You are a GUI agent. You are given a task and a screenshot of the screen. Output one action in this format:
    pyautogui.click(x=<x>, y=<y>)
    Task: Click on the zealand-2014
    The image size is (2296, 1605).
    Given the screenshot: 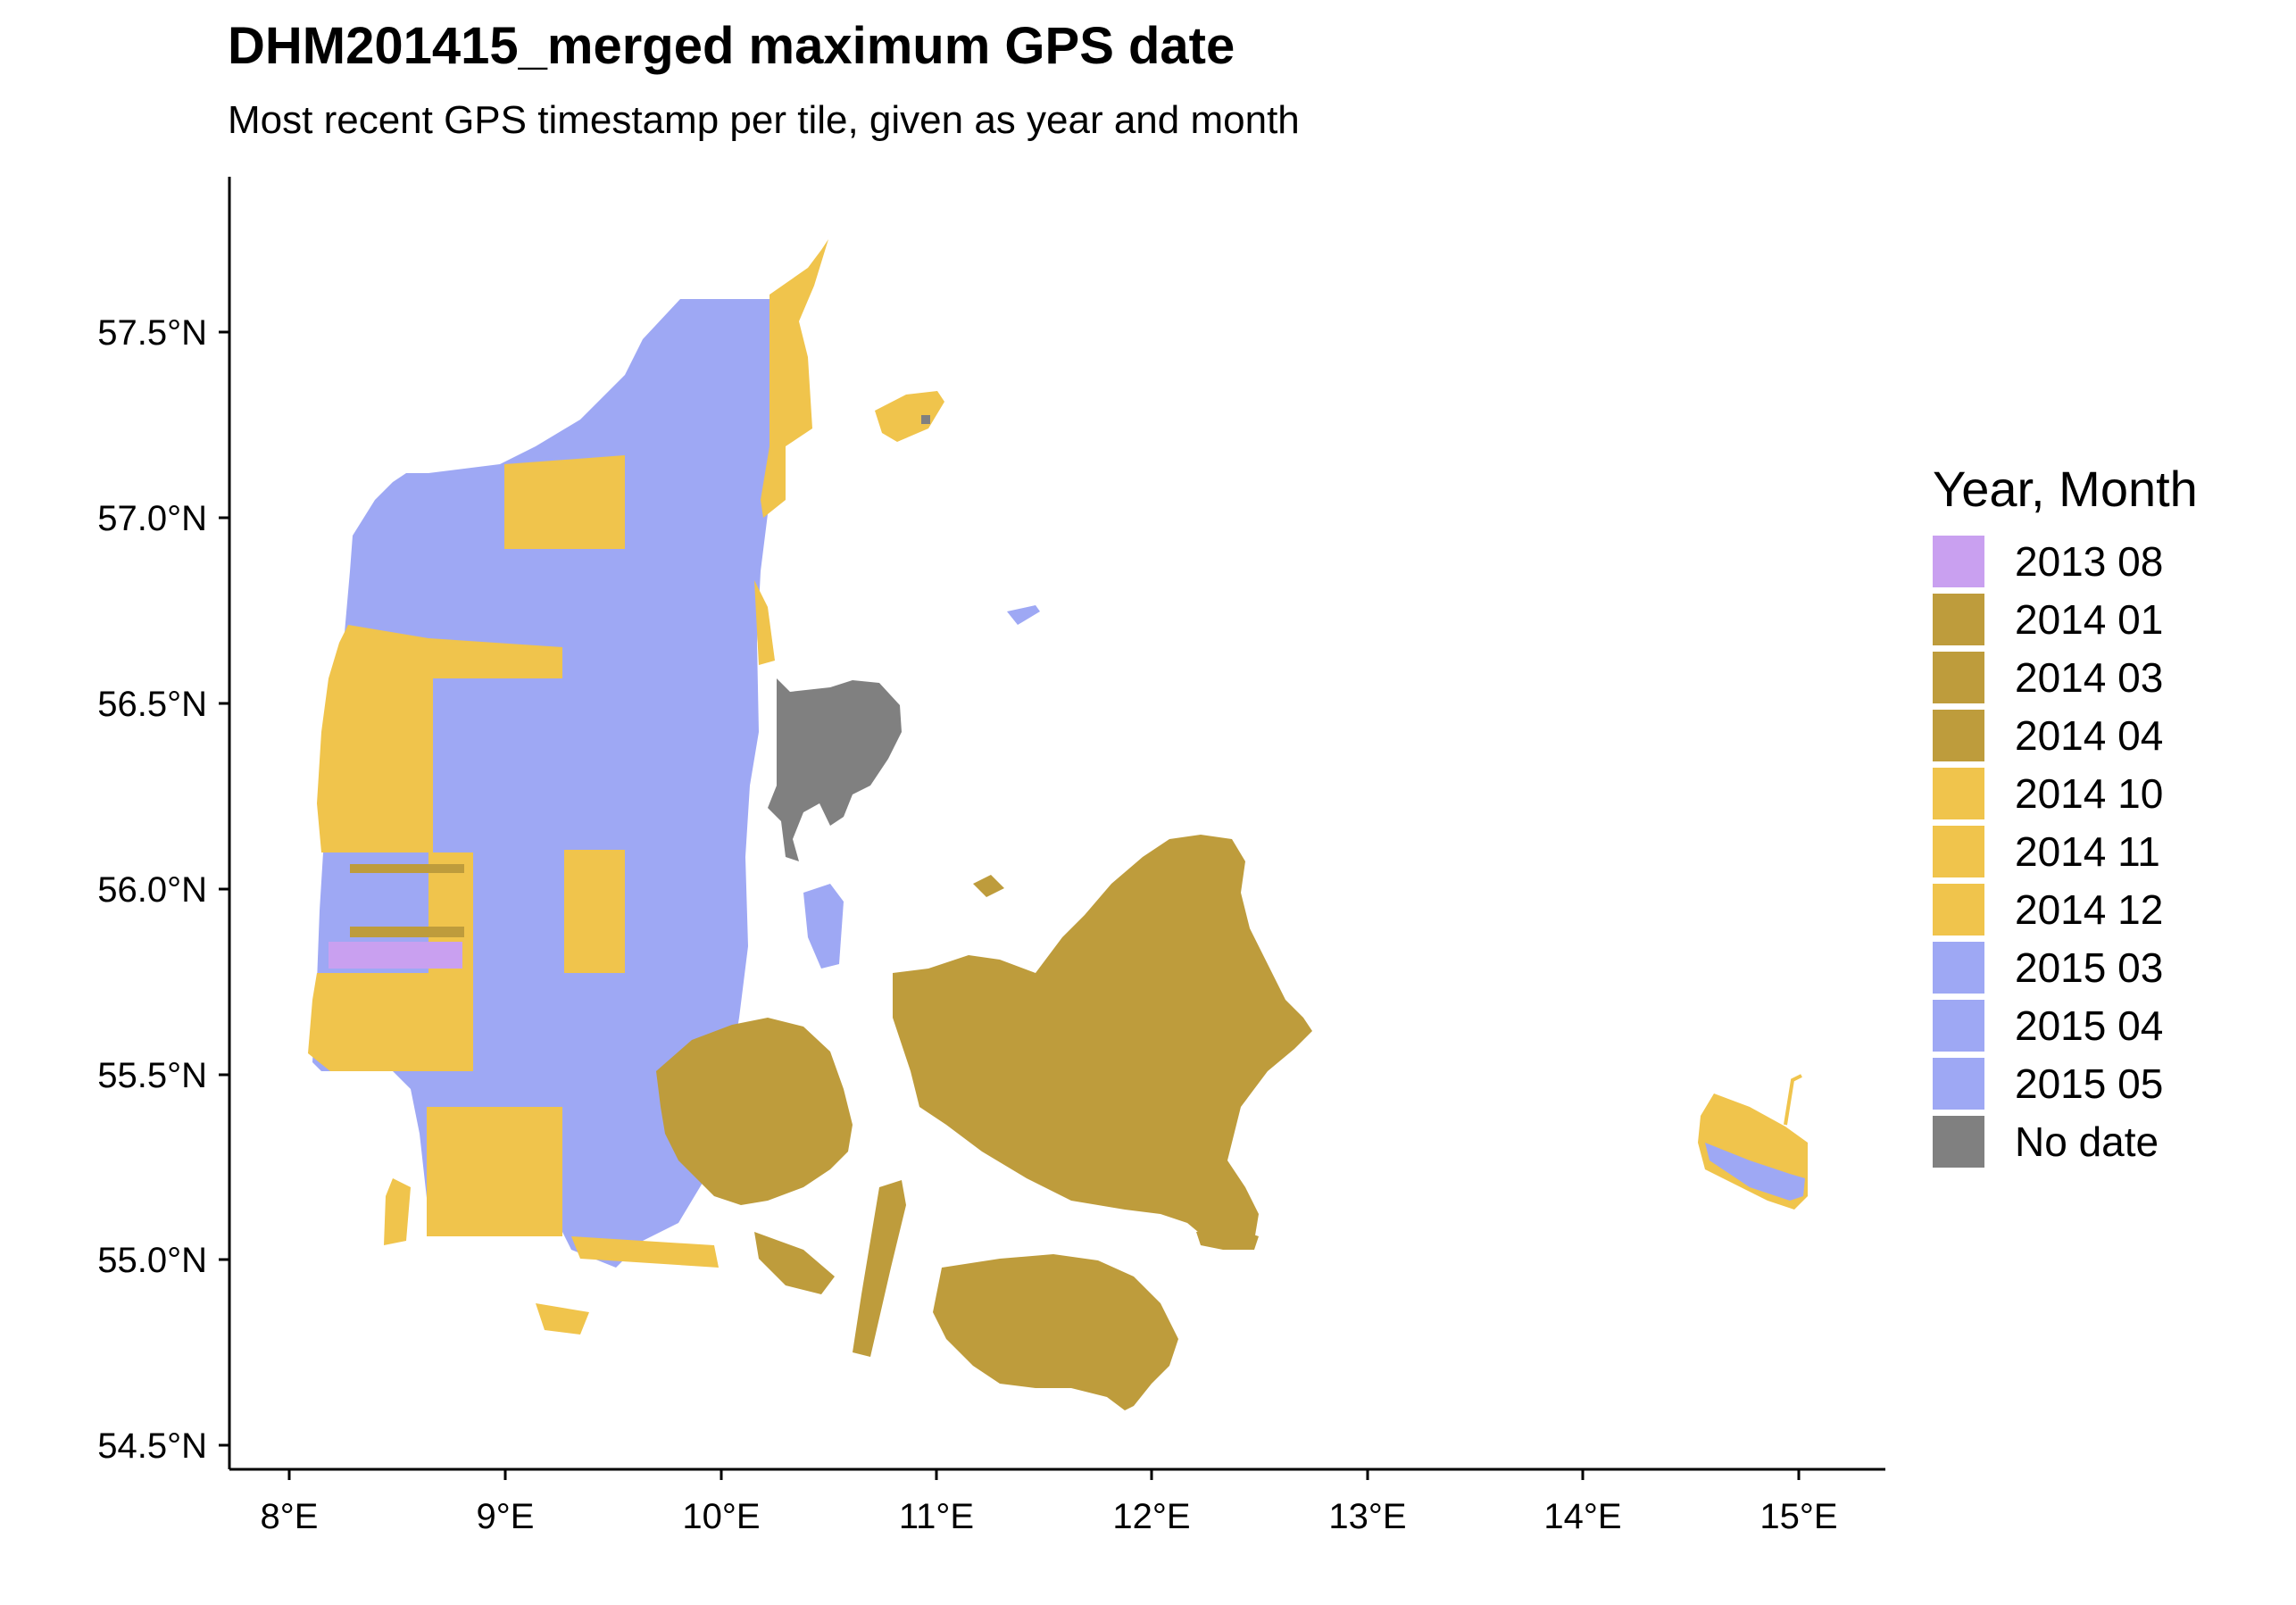 What is the action you would take?
    pyautogui.click(x=1102, y=1042)
    